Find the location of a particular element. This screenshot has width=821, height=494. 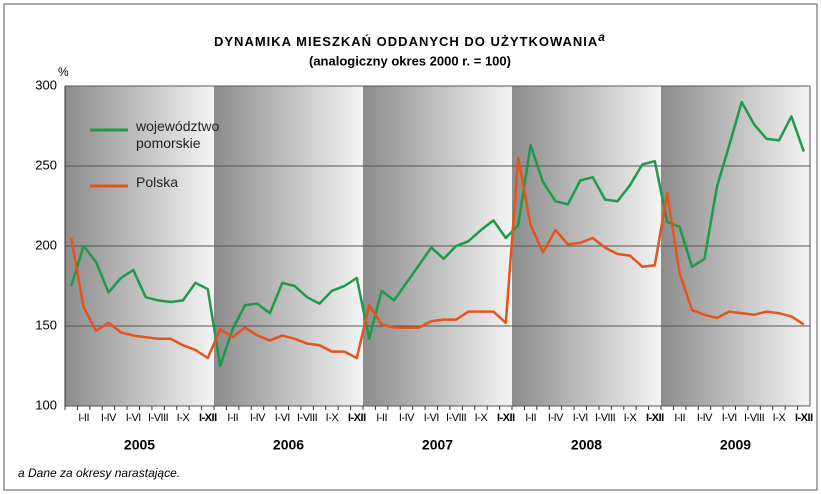

chart-subtitle: (analogiczny okres 2000 r. = 100) is located at coordinates (410, 60).